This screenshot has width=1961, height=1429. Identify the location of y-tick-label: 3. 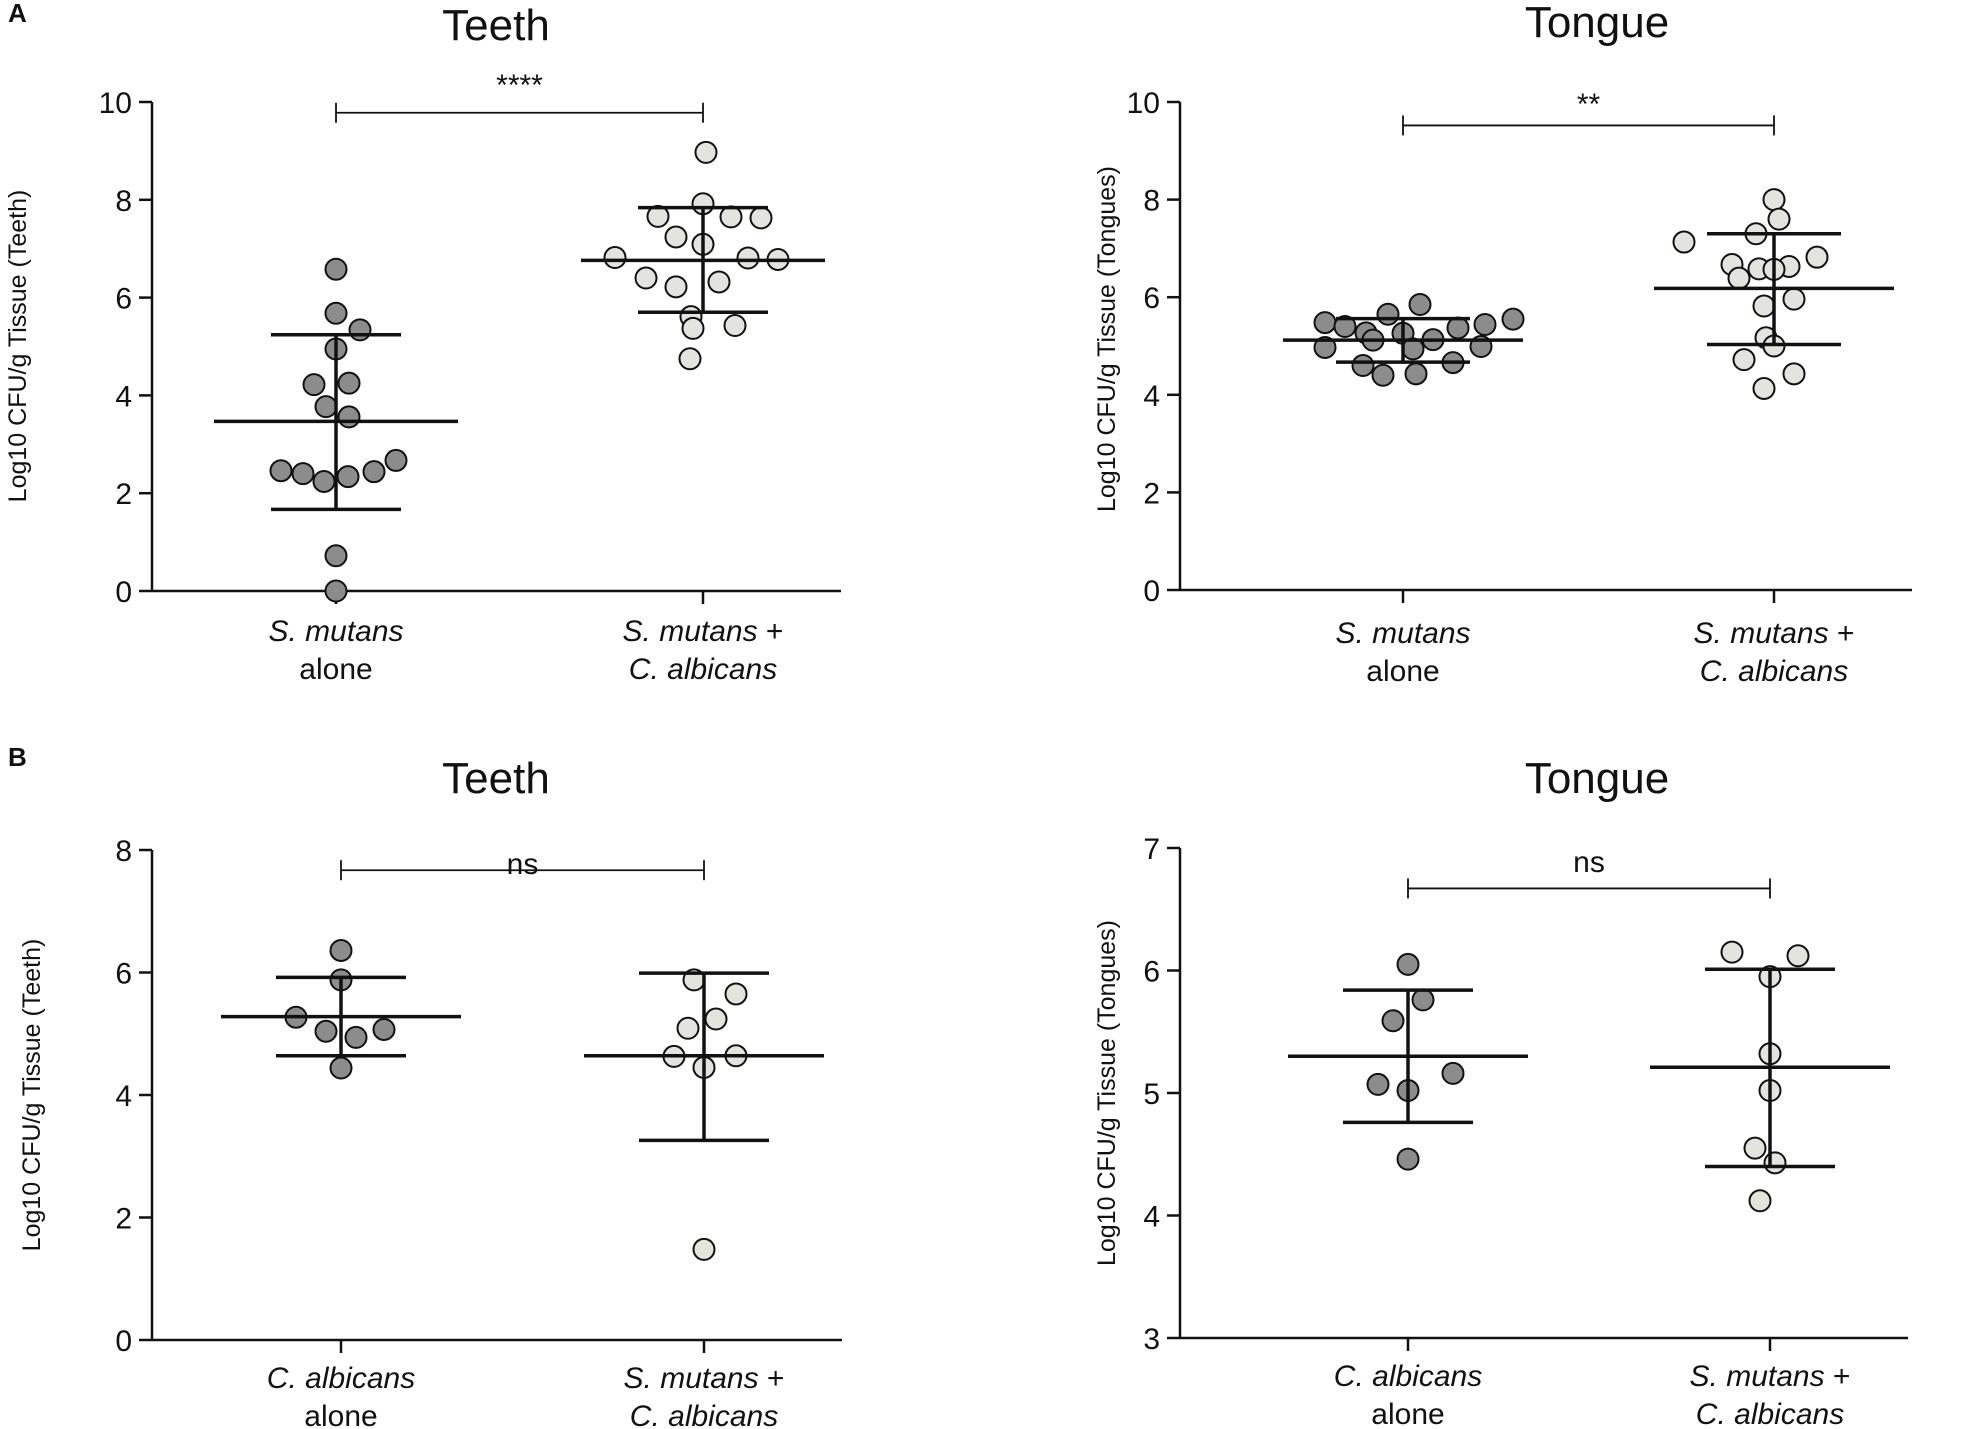
(1151, 1339).